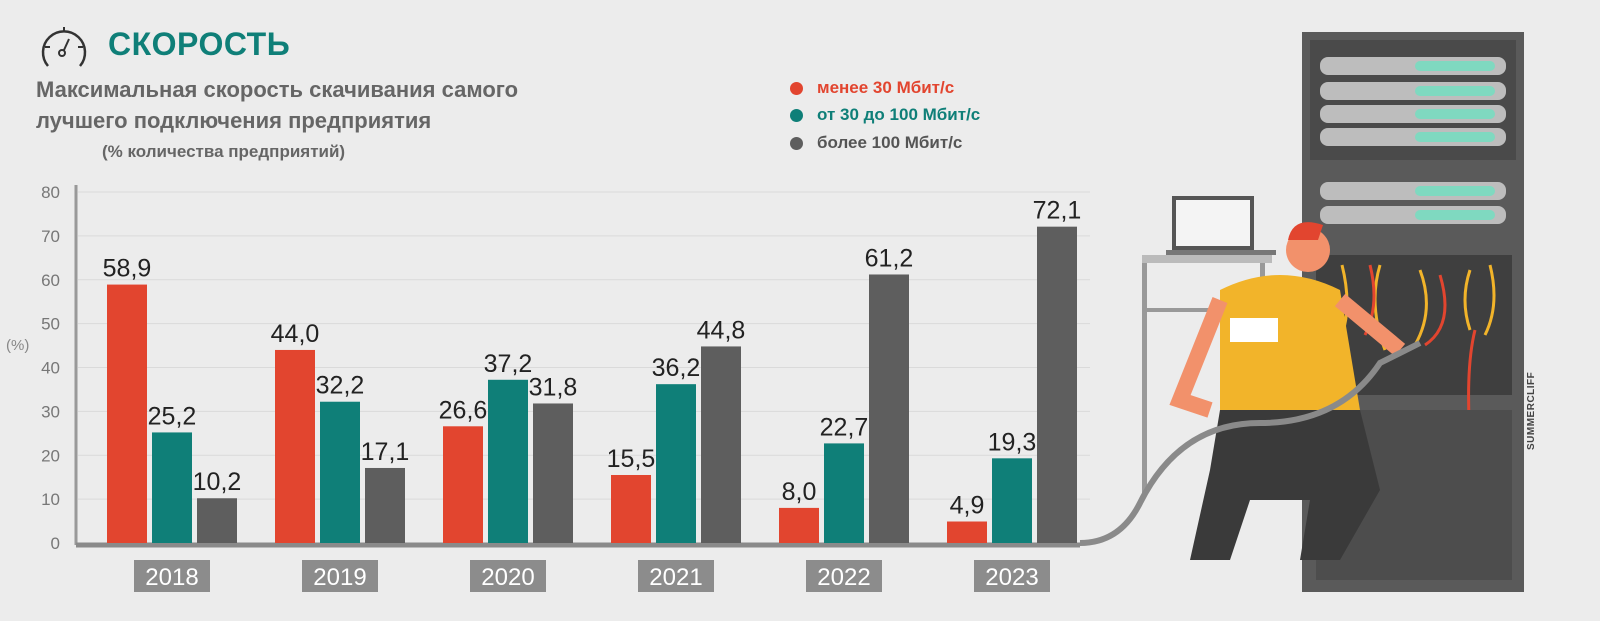 The height and width of the screenshot is (621, 1600). I want to click on y-tick-label: 30, so click(50, 411).